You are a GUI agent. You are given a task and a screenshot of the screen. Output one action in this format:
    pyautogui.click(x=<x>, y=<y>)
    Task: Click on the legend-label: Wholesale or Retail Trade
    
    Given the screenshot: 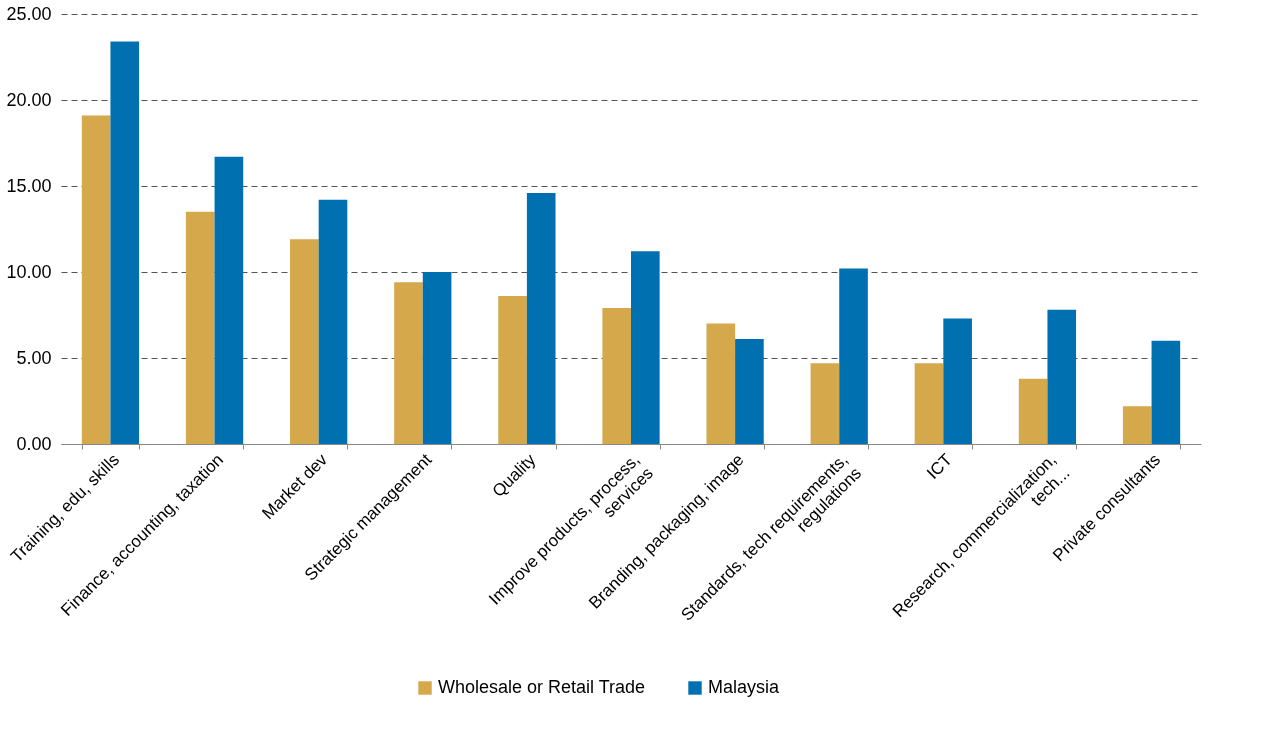 What is the action you would take?
    pyautogui.click(x=542, y=687)
    